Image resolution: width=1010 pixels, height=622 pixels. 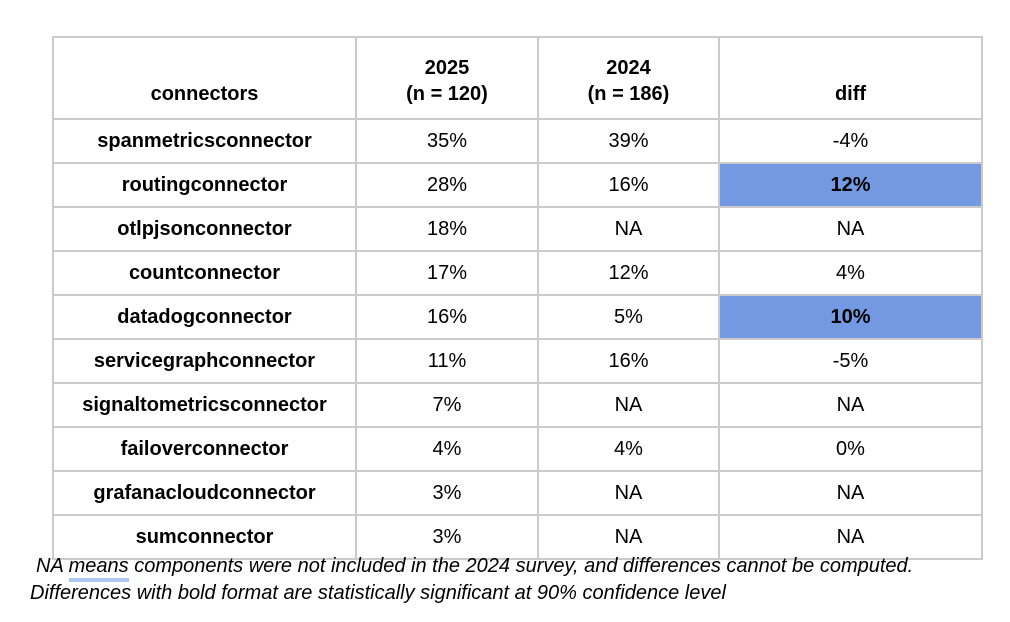 What do you see at coordinates (850, 141) in the screenshot?
I see `diff-value: -4%` at bounding box center [850, 141].